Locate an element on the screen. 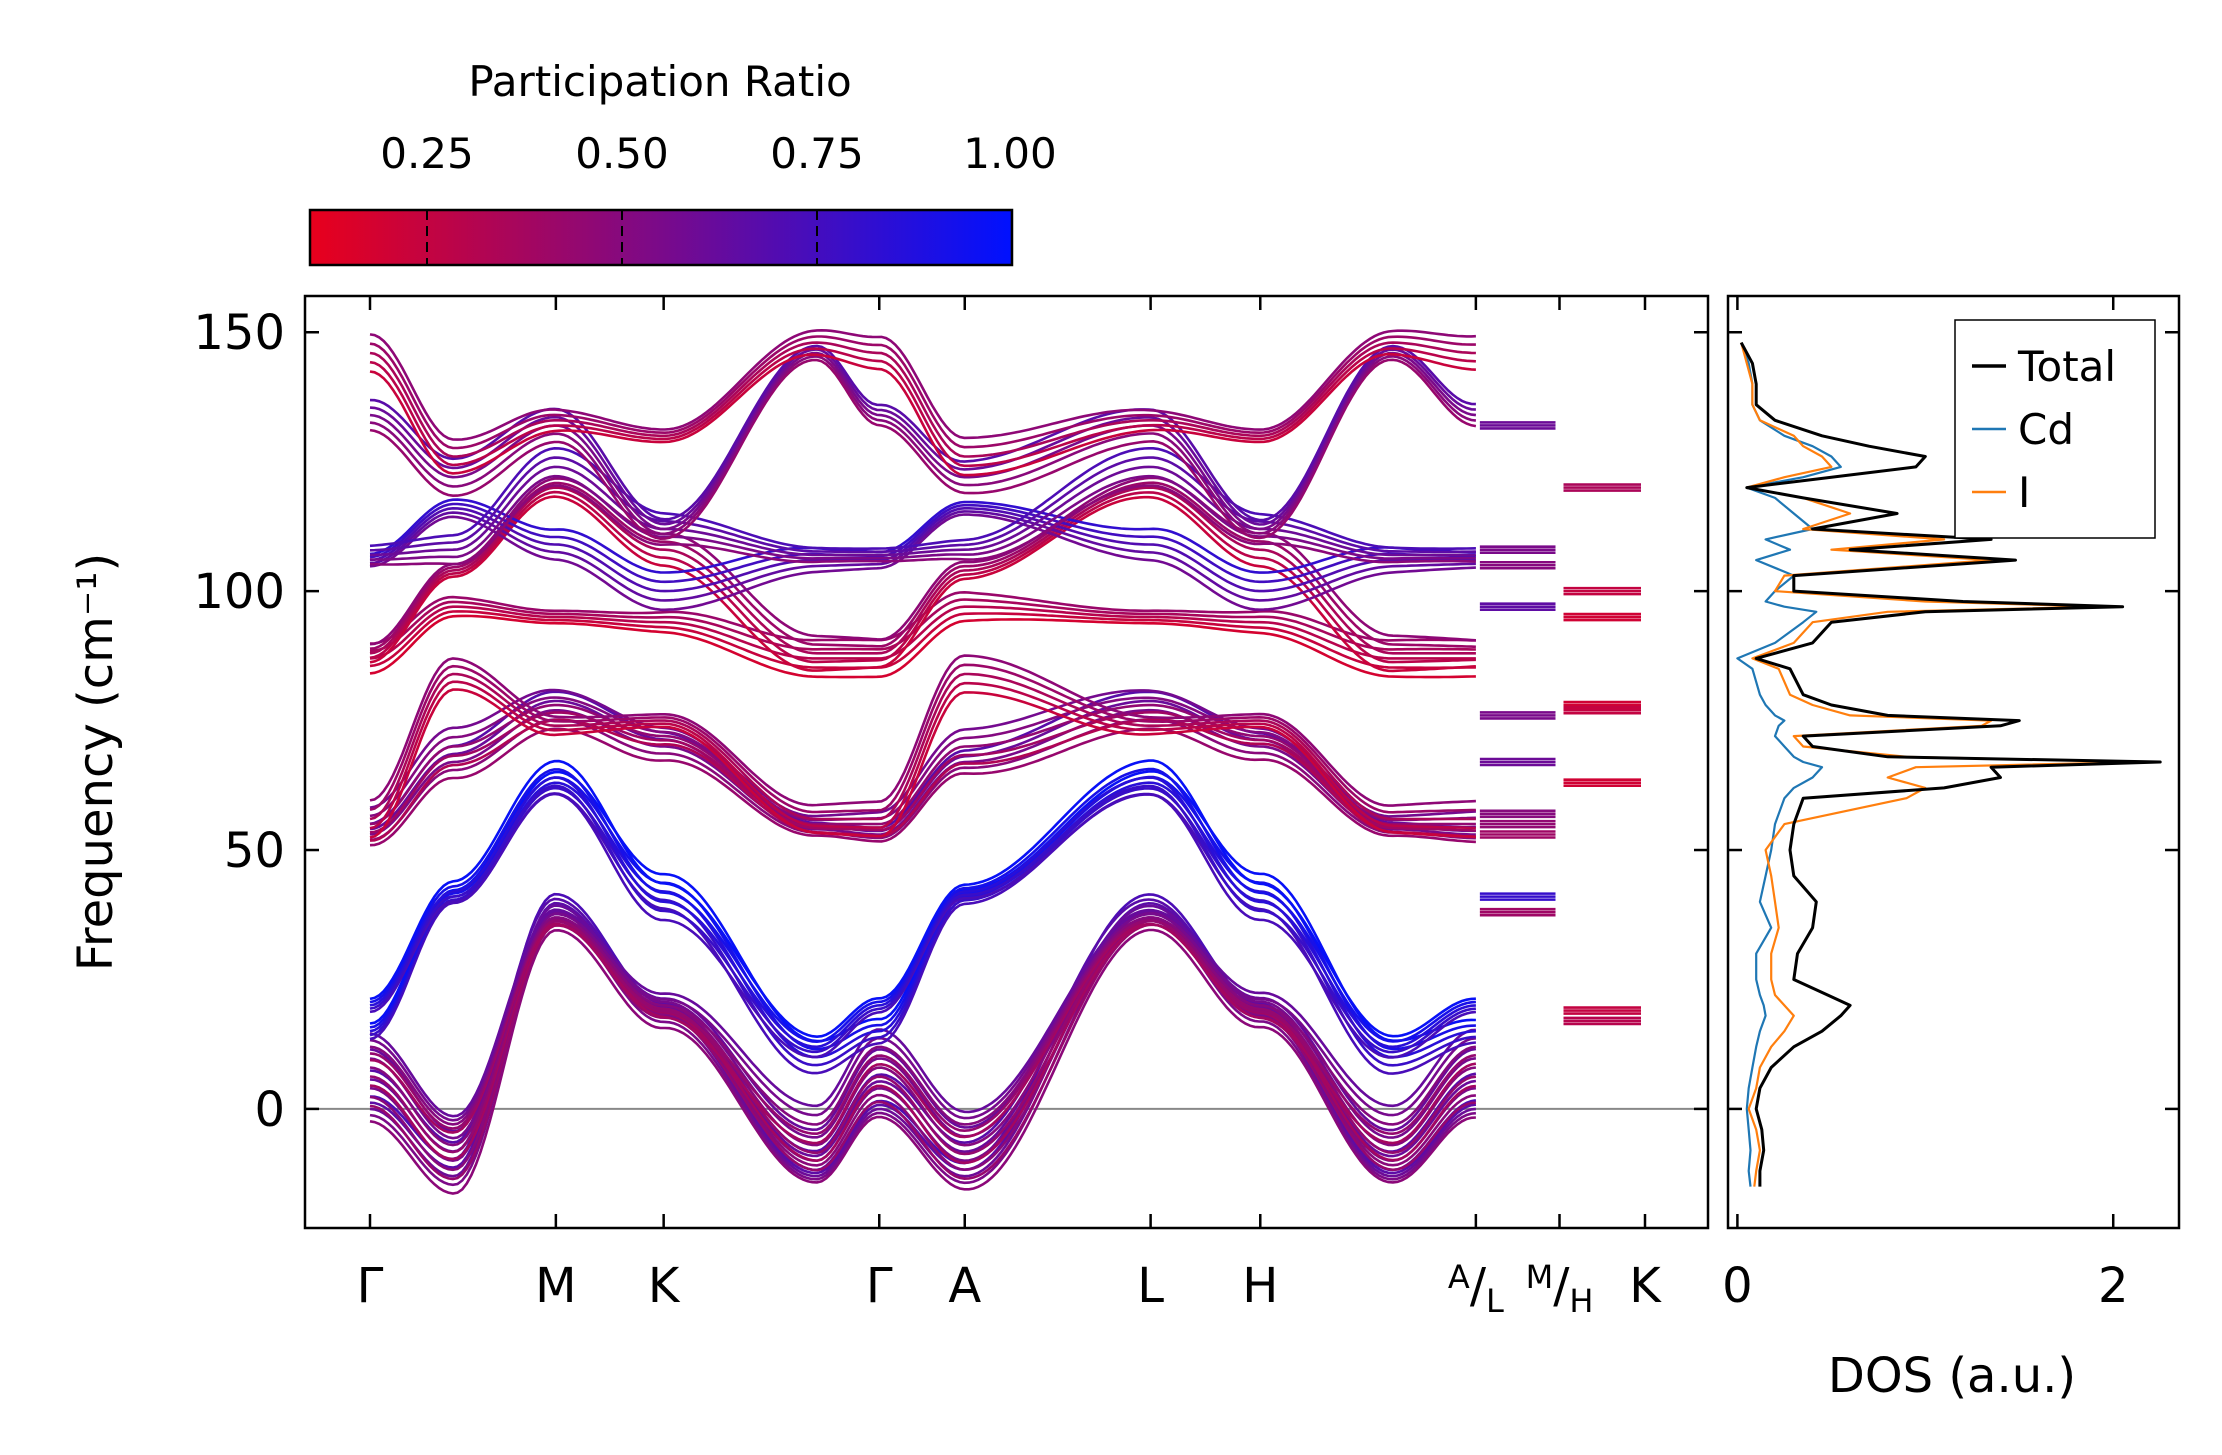  y-tick-label: 100 is located at coordinates (239, 592).